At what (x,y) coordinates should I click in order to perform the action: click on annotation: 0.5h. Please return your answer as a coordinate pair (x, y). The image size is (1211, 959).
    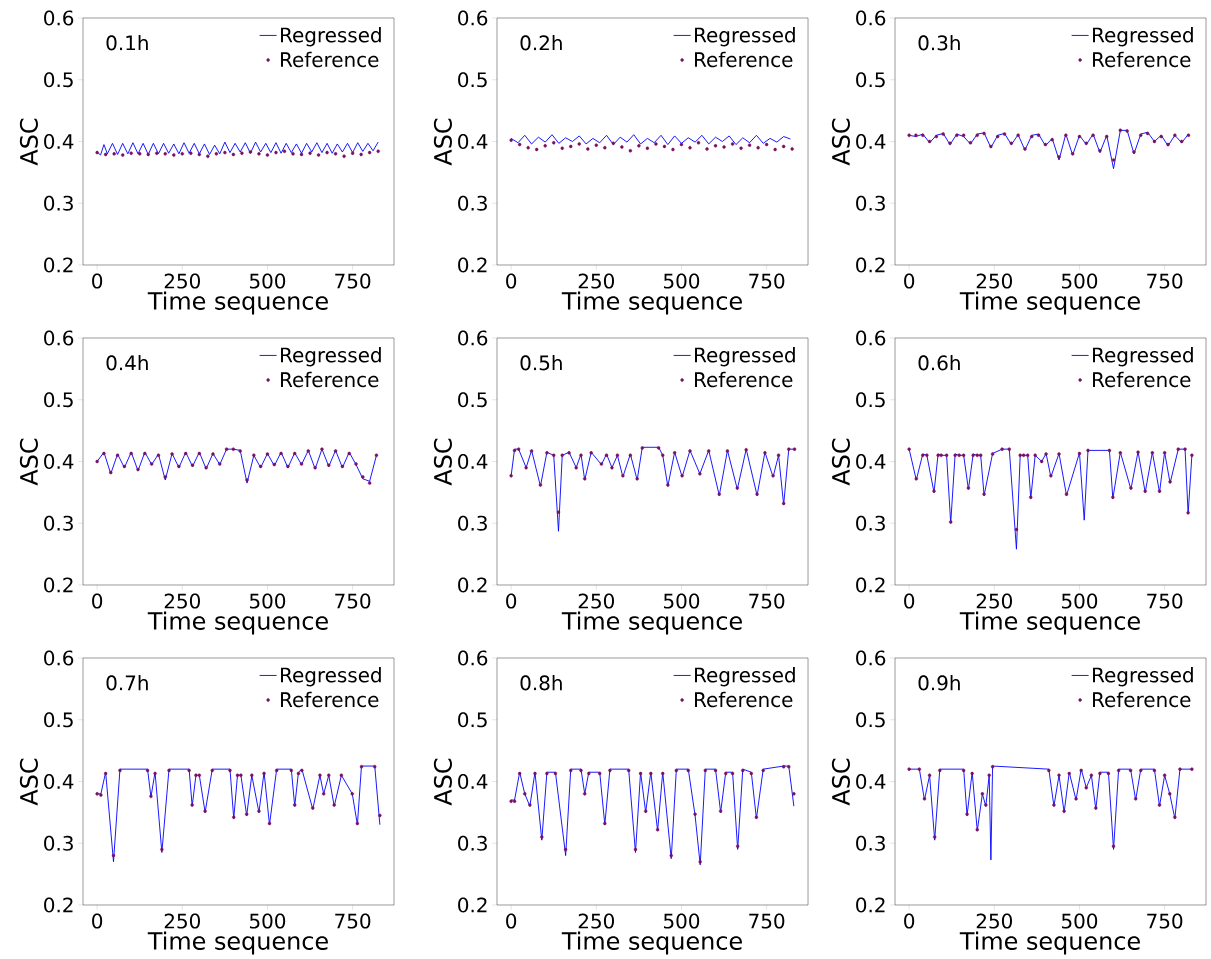
    Looking at the image, I should click on (541, 362).